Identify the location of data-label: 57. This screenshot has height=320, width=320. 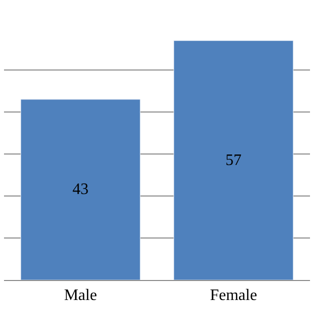
(234, 160).